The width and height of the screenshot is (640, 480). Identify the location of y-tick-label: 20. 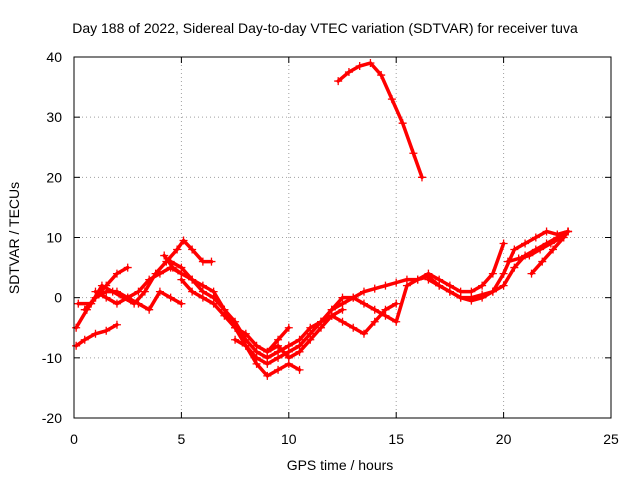
(54, 177).